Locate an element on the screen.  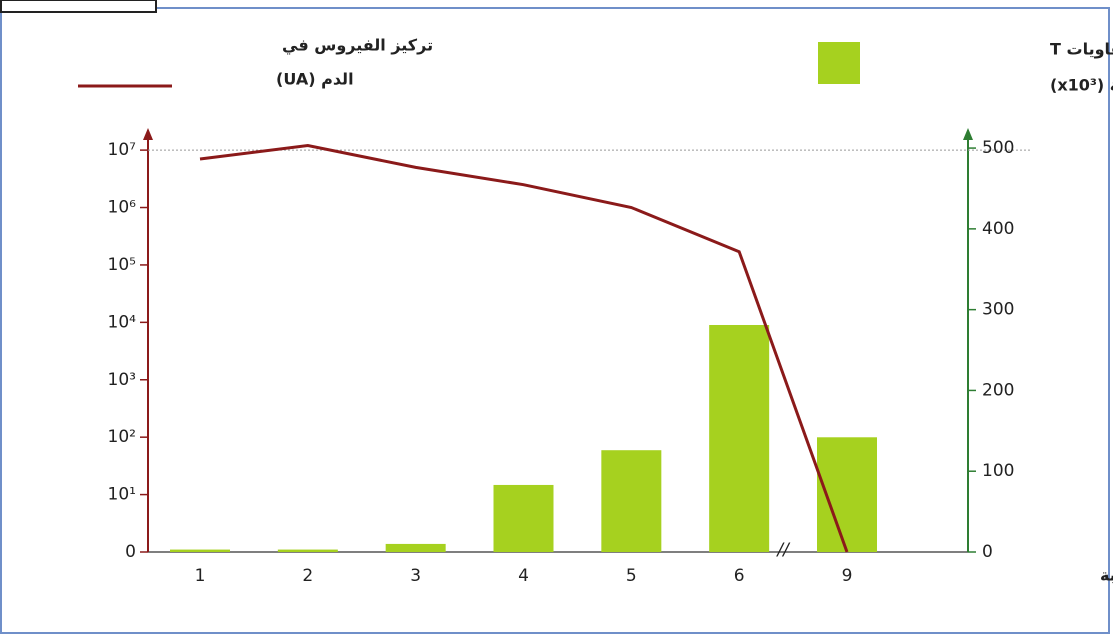
x-axis-label: عدد الأيام بعد الاصابة is located at coordinates (1106, 575).